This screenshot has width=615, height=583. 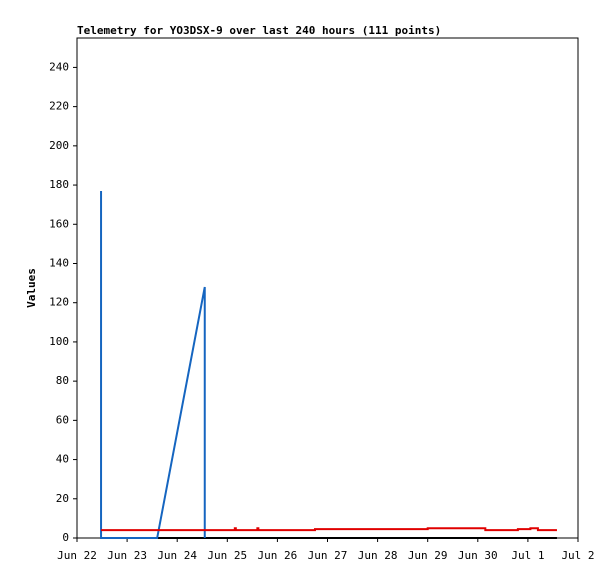 What do you see at coordinates (59, 66) in the screenshot?
I see `y-tick-label: 240` at bounding box center [59, 66].